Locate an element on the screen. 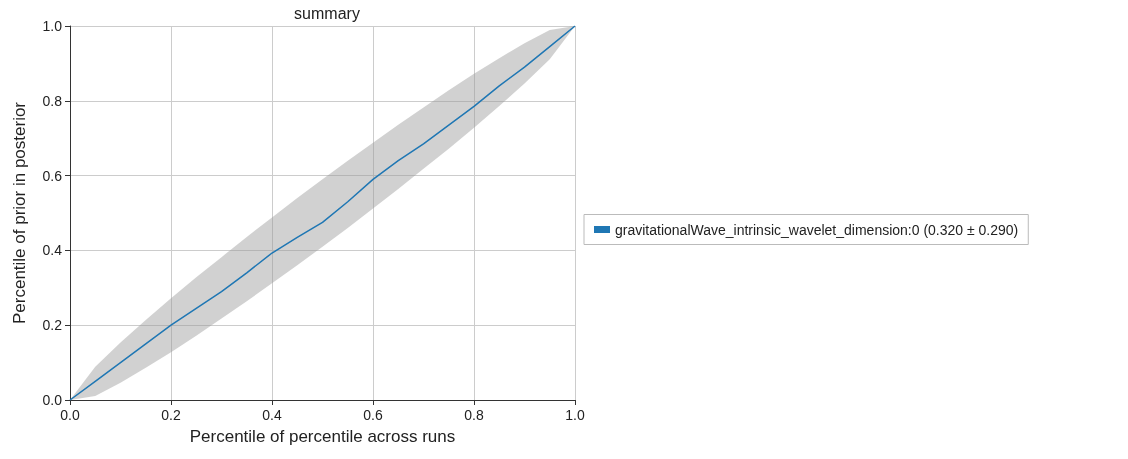 The height and width of the screenshot is (459, 1128). x-tick-label: 0.6 is located at coordinates (373, 415).